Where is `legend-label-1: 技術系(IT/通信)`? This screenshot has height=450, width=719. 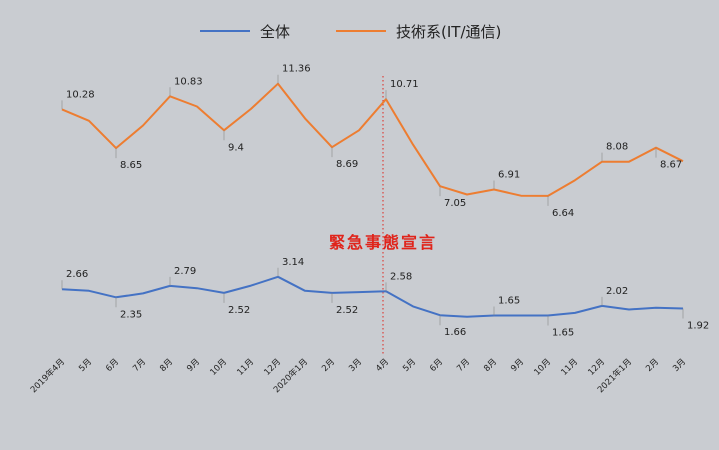
legend-label-1: 技術系(IT/通信) is located at coordinates (448, 32).